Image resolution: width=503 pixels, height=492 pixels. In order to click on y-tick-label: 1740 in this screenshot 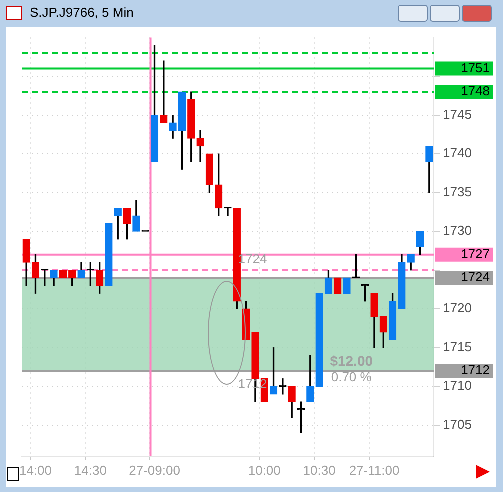, I will do `click(457, 153)`.